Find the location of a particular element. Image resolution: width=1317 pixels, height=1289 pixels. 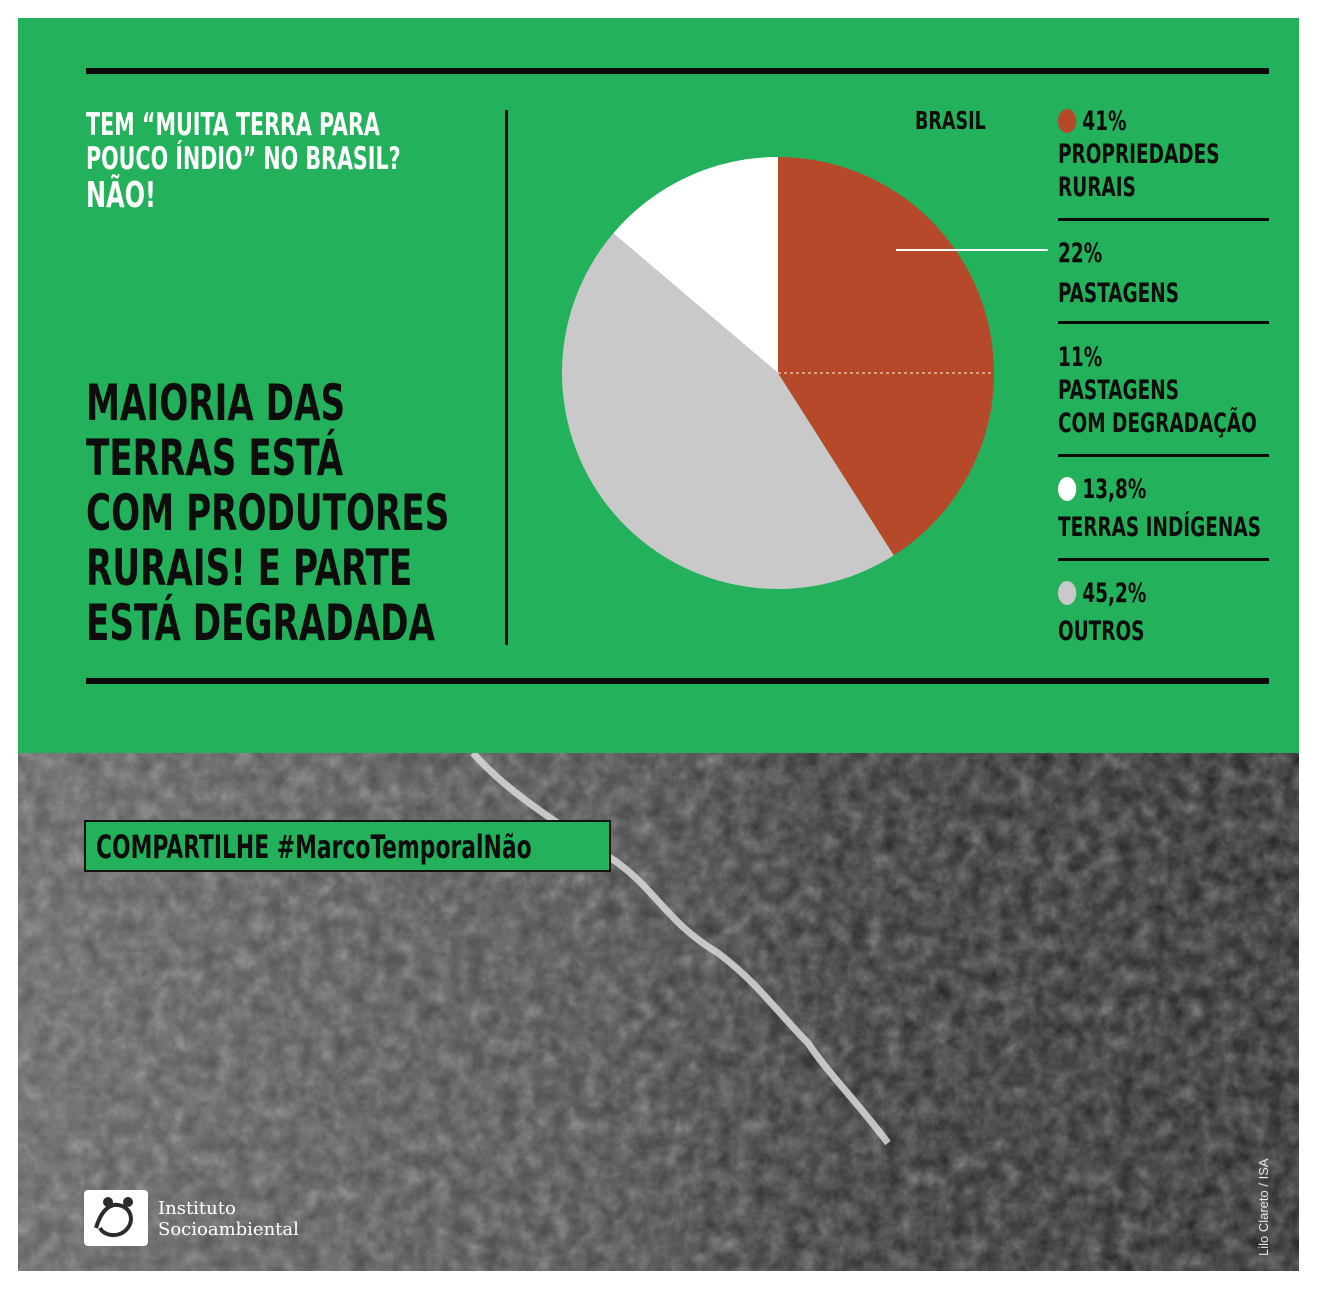

legend-entry-terras-indigenas: 13,8% TERRAS INDÍGENAS is located at coordinates (1178, 511).